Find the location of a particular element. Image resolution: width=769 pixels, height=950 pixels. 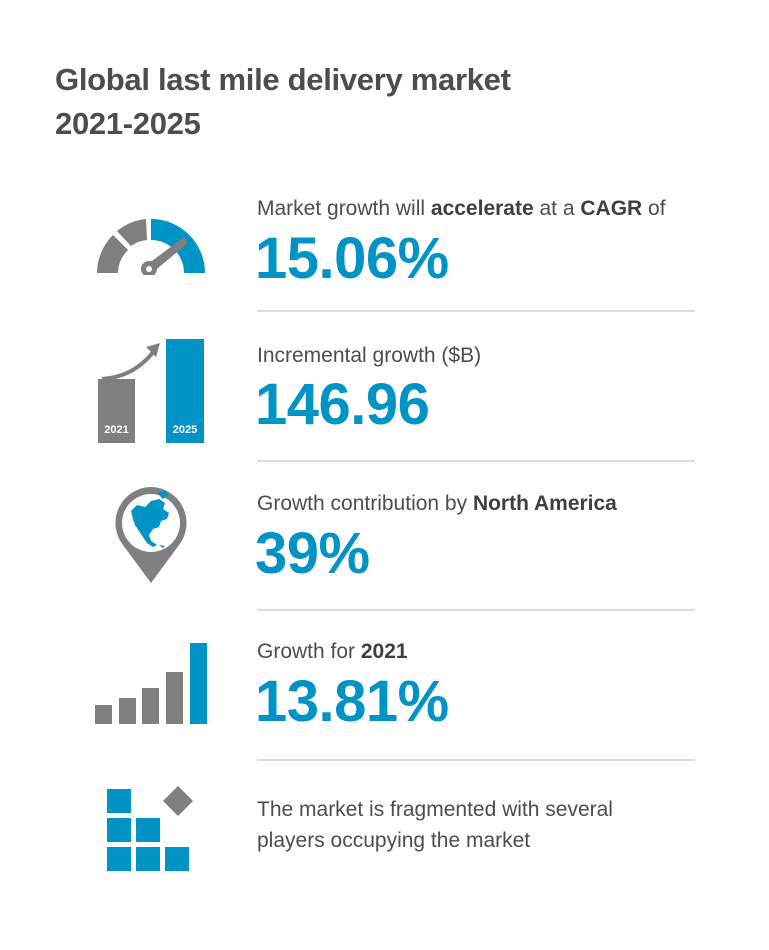

stat-label: Growth for 2021 is located at coordinates (332, 651).